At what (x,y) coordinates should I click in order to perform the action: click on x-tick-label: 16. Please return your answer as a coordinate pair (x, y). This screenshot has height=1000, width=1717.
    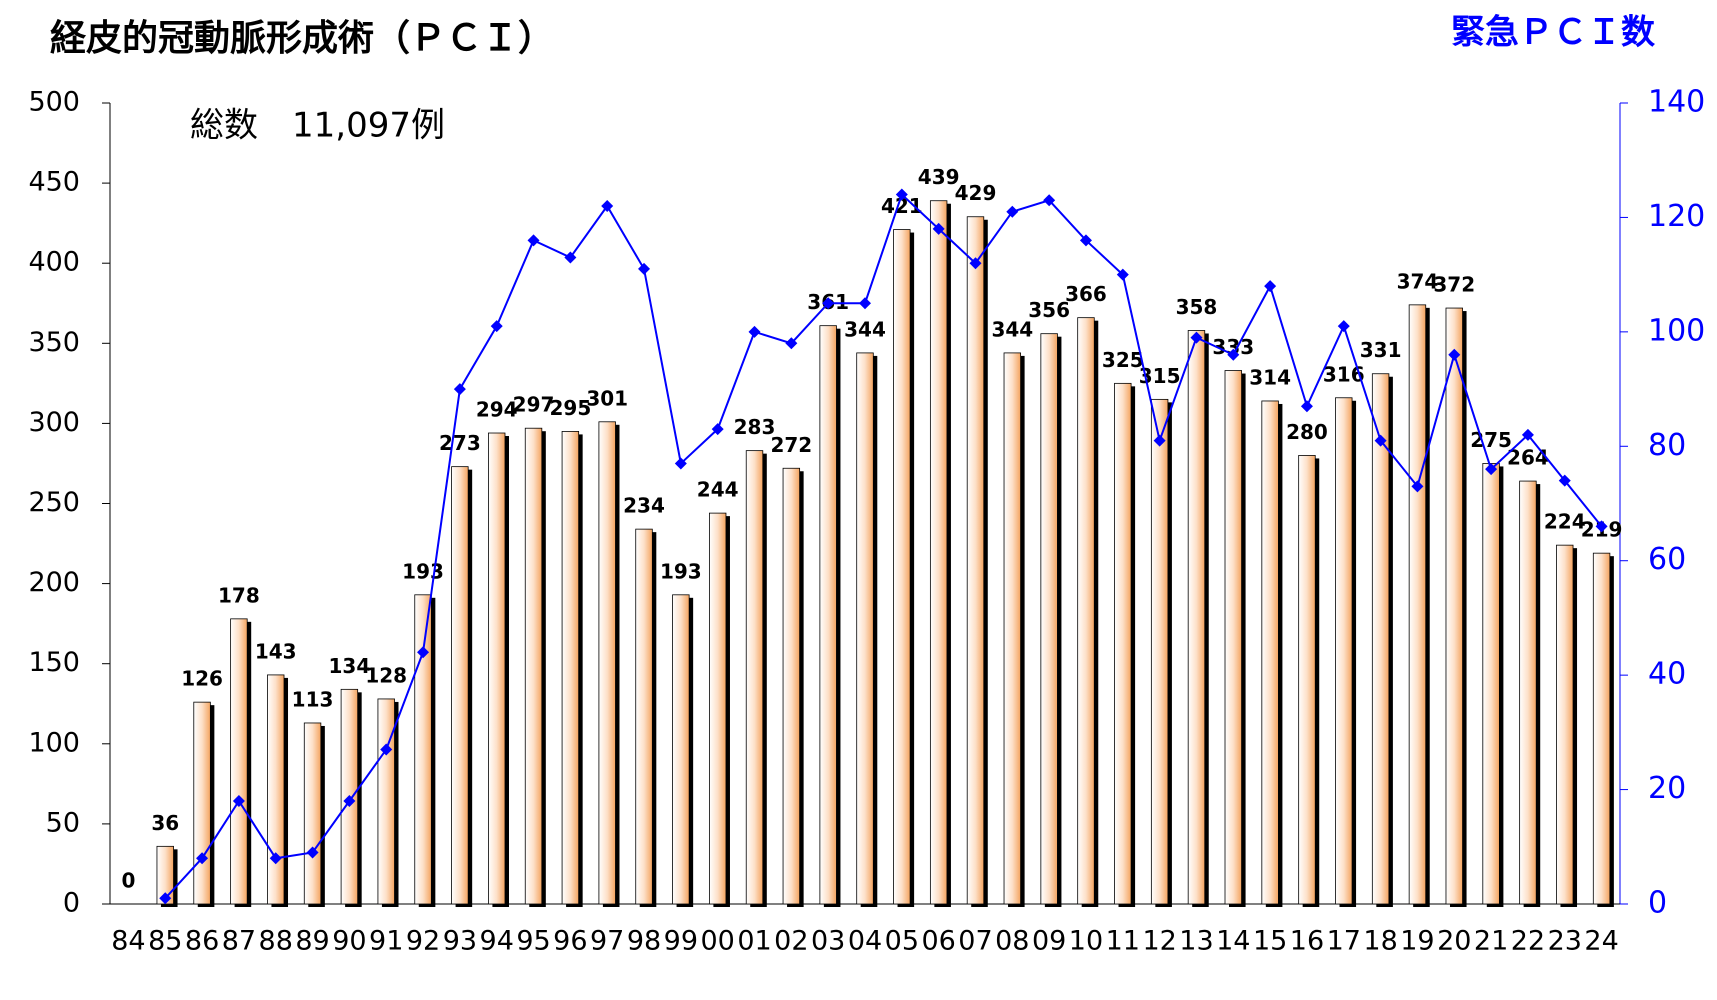
    Looking at the image, I should click on (1307, 941).